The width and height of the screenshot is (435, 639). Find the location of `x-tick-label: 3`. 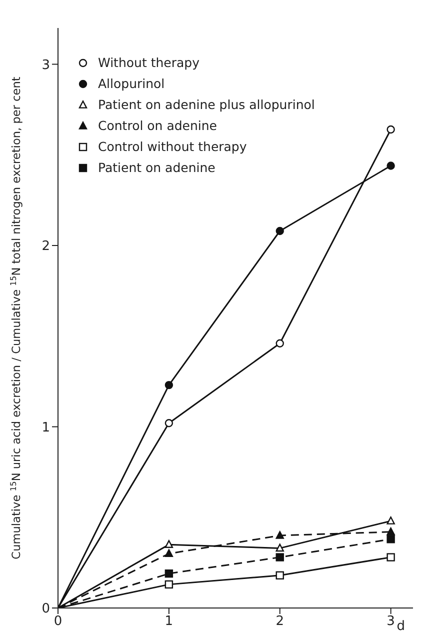

x-tick-label: 3 is located at coordinates (390, 622).